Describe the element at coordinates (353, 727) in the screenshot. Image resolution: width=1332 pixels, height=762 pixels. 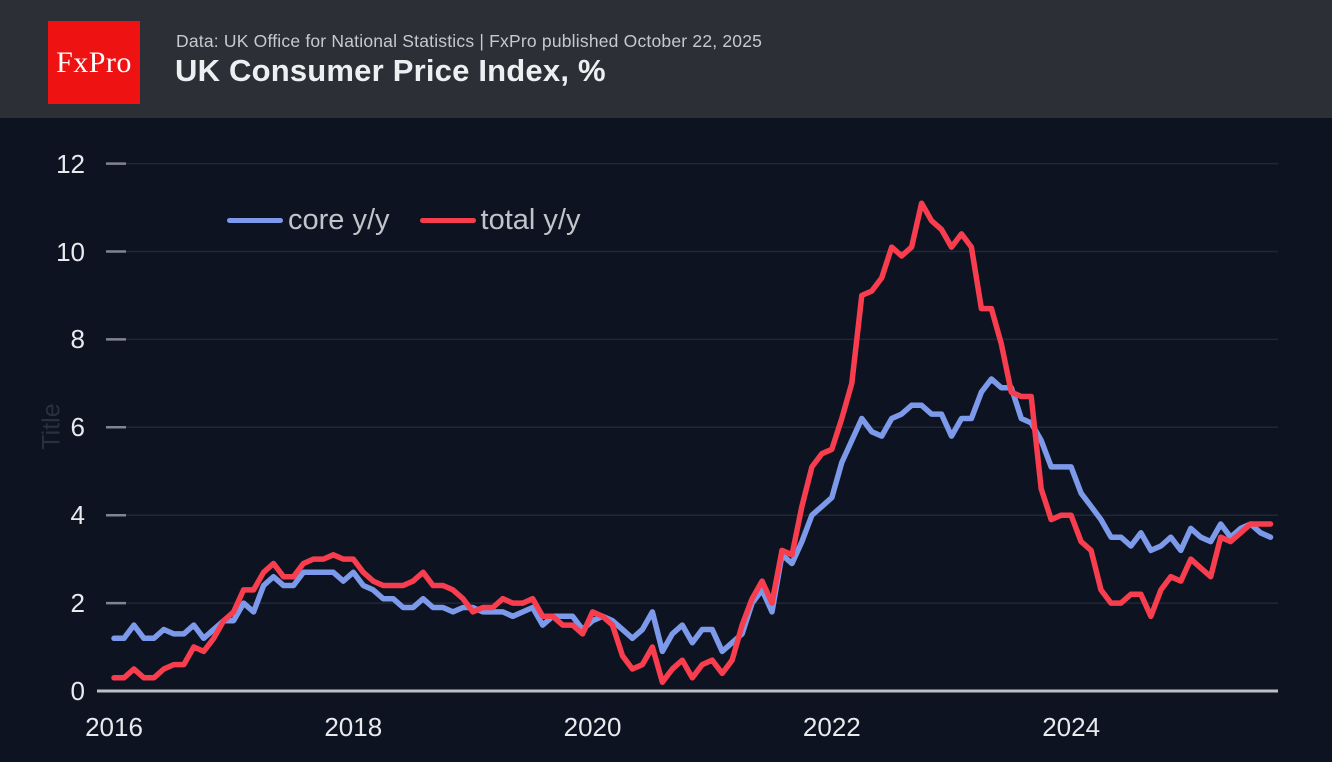
I see `x-tick-label: 2018` at that location.